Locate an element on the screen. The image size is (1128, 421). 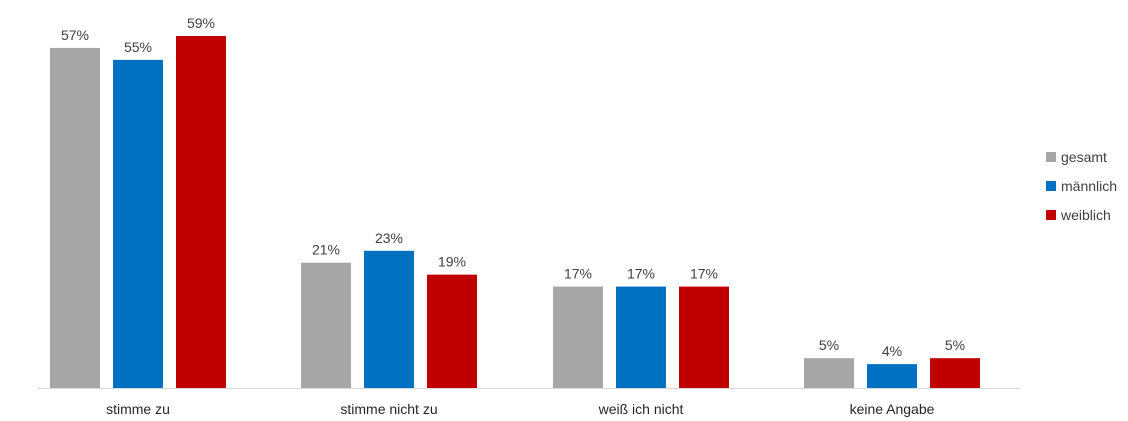
data-label-3-1: 4% is located at coordinates (892, 351).